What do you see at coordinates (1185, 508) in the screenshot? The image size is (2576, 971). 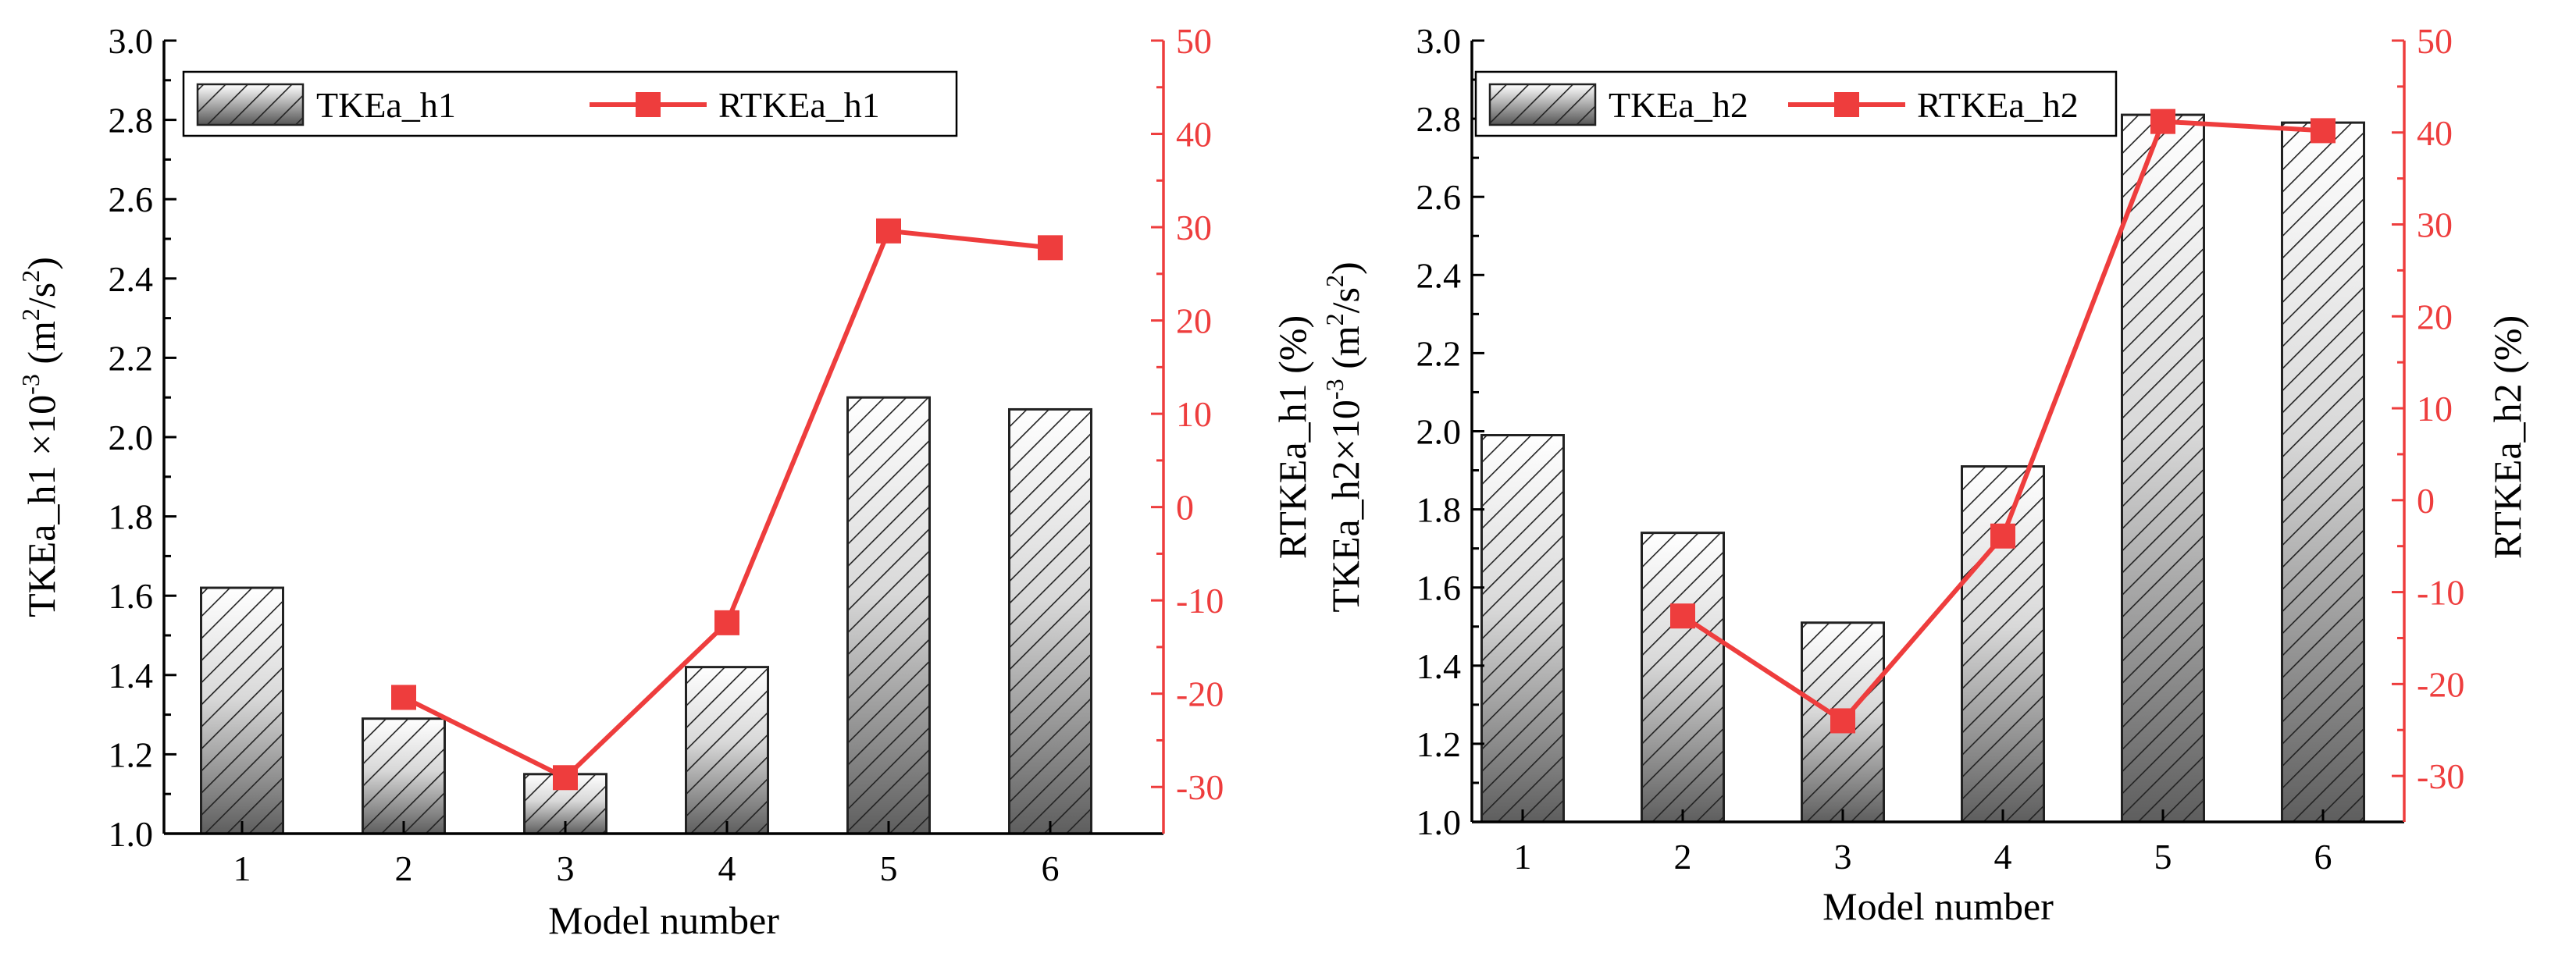 I see `y2-tick-label: 0` at bounding box center [1185, 508].